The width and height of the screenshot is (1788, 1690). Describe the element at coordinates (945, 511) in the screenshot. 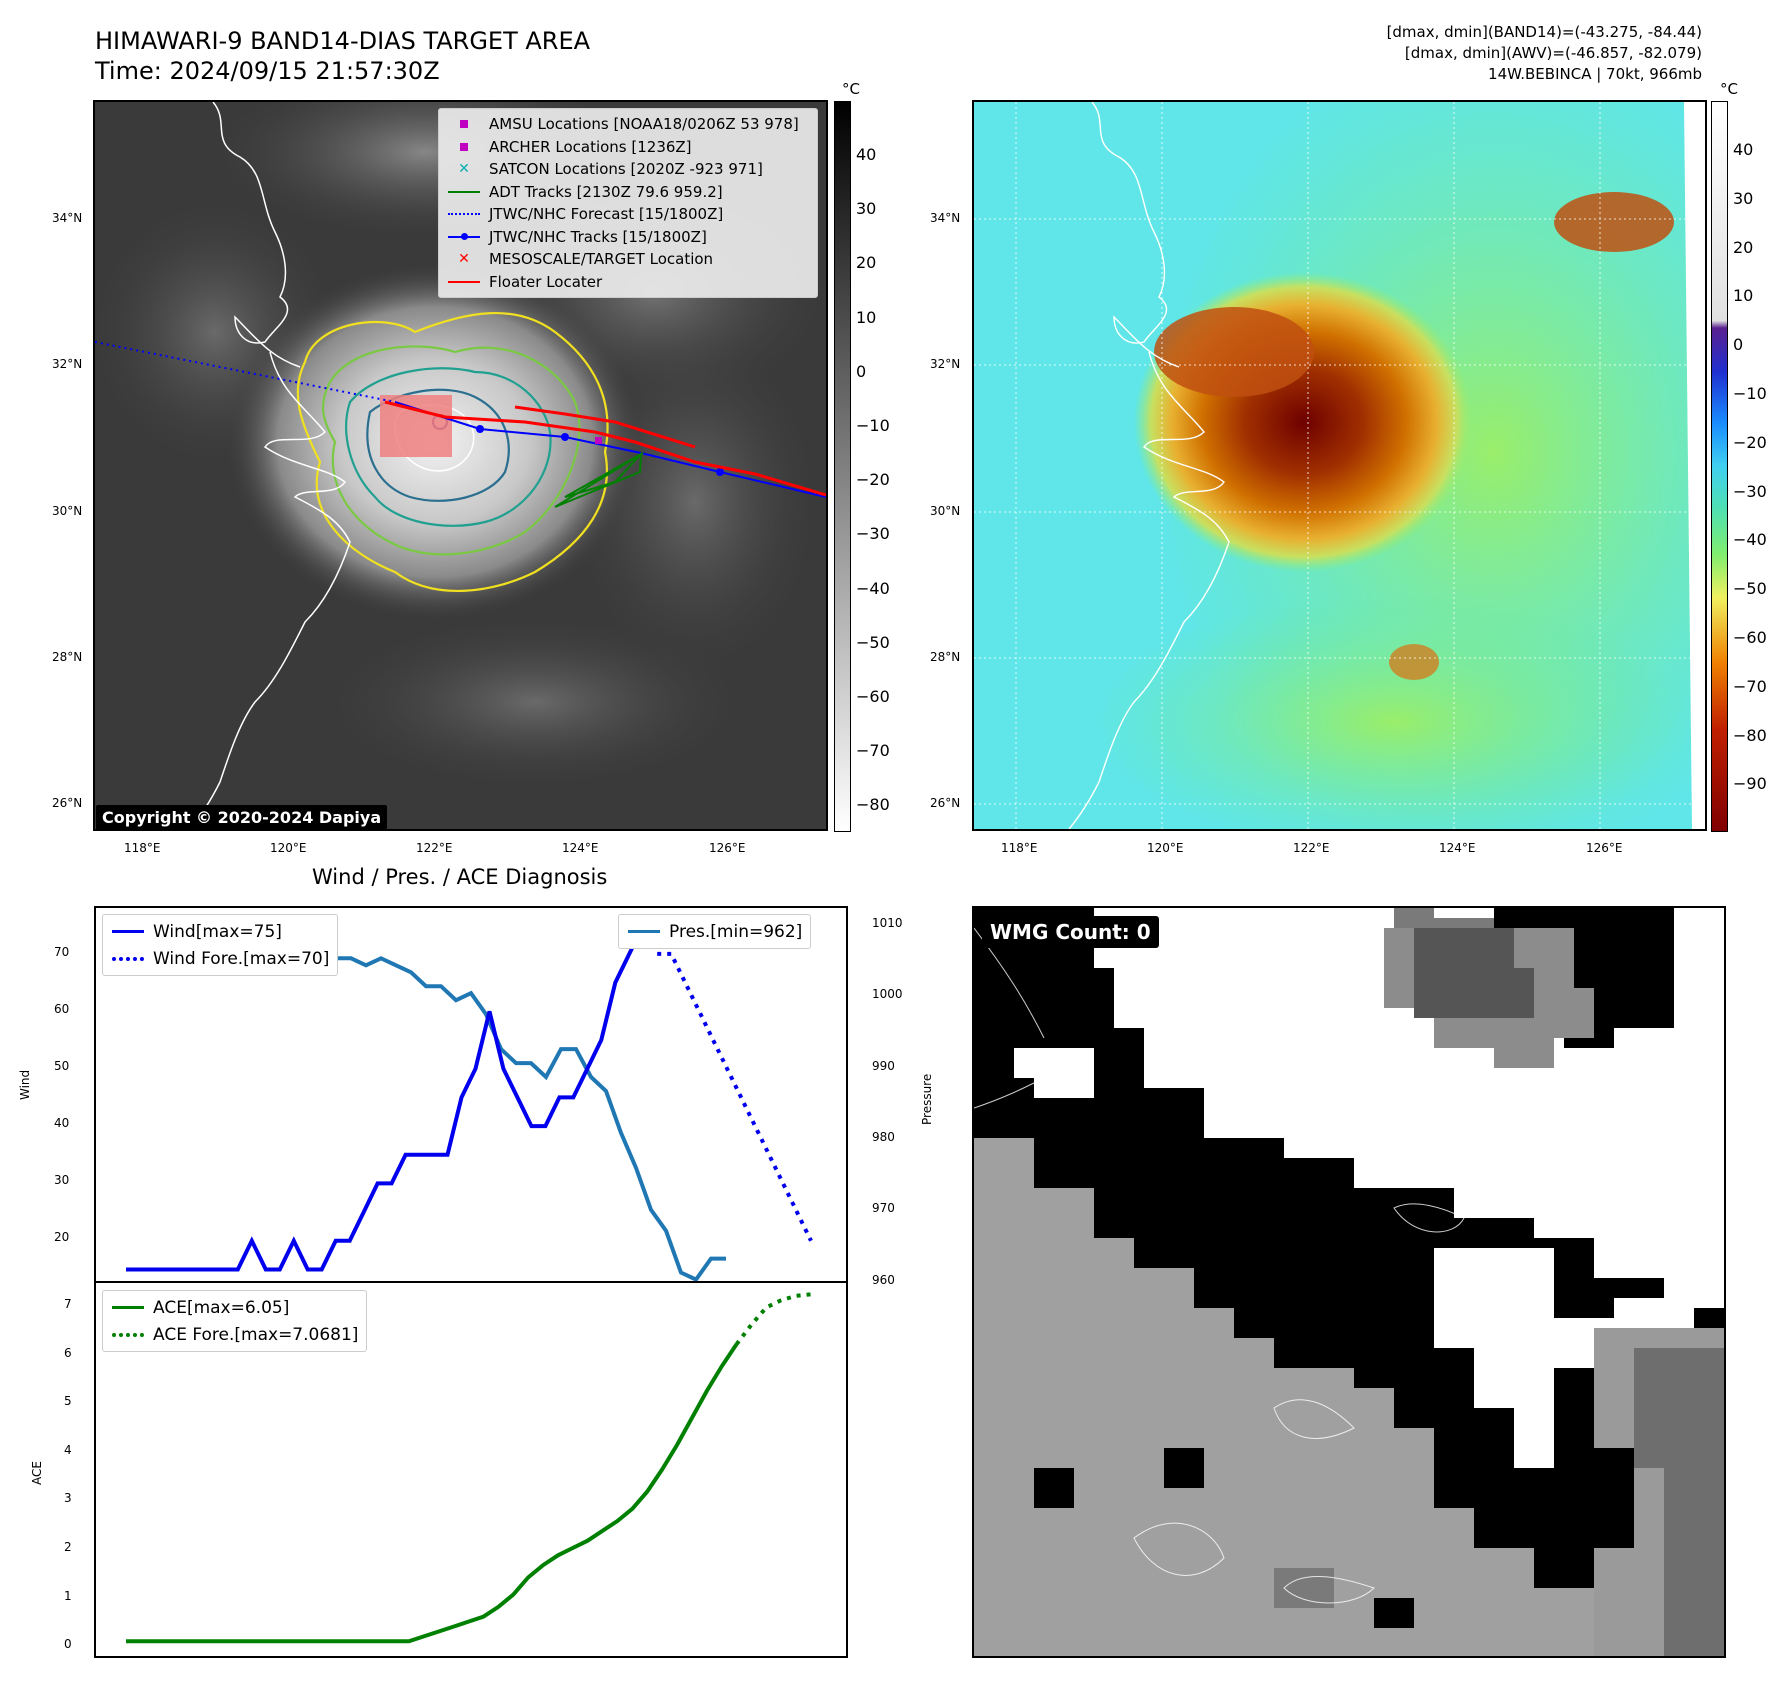

I see `wv-lat-30: 30°N` at that location.